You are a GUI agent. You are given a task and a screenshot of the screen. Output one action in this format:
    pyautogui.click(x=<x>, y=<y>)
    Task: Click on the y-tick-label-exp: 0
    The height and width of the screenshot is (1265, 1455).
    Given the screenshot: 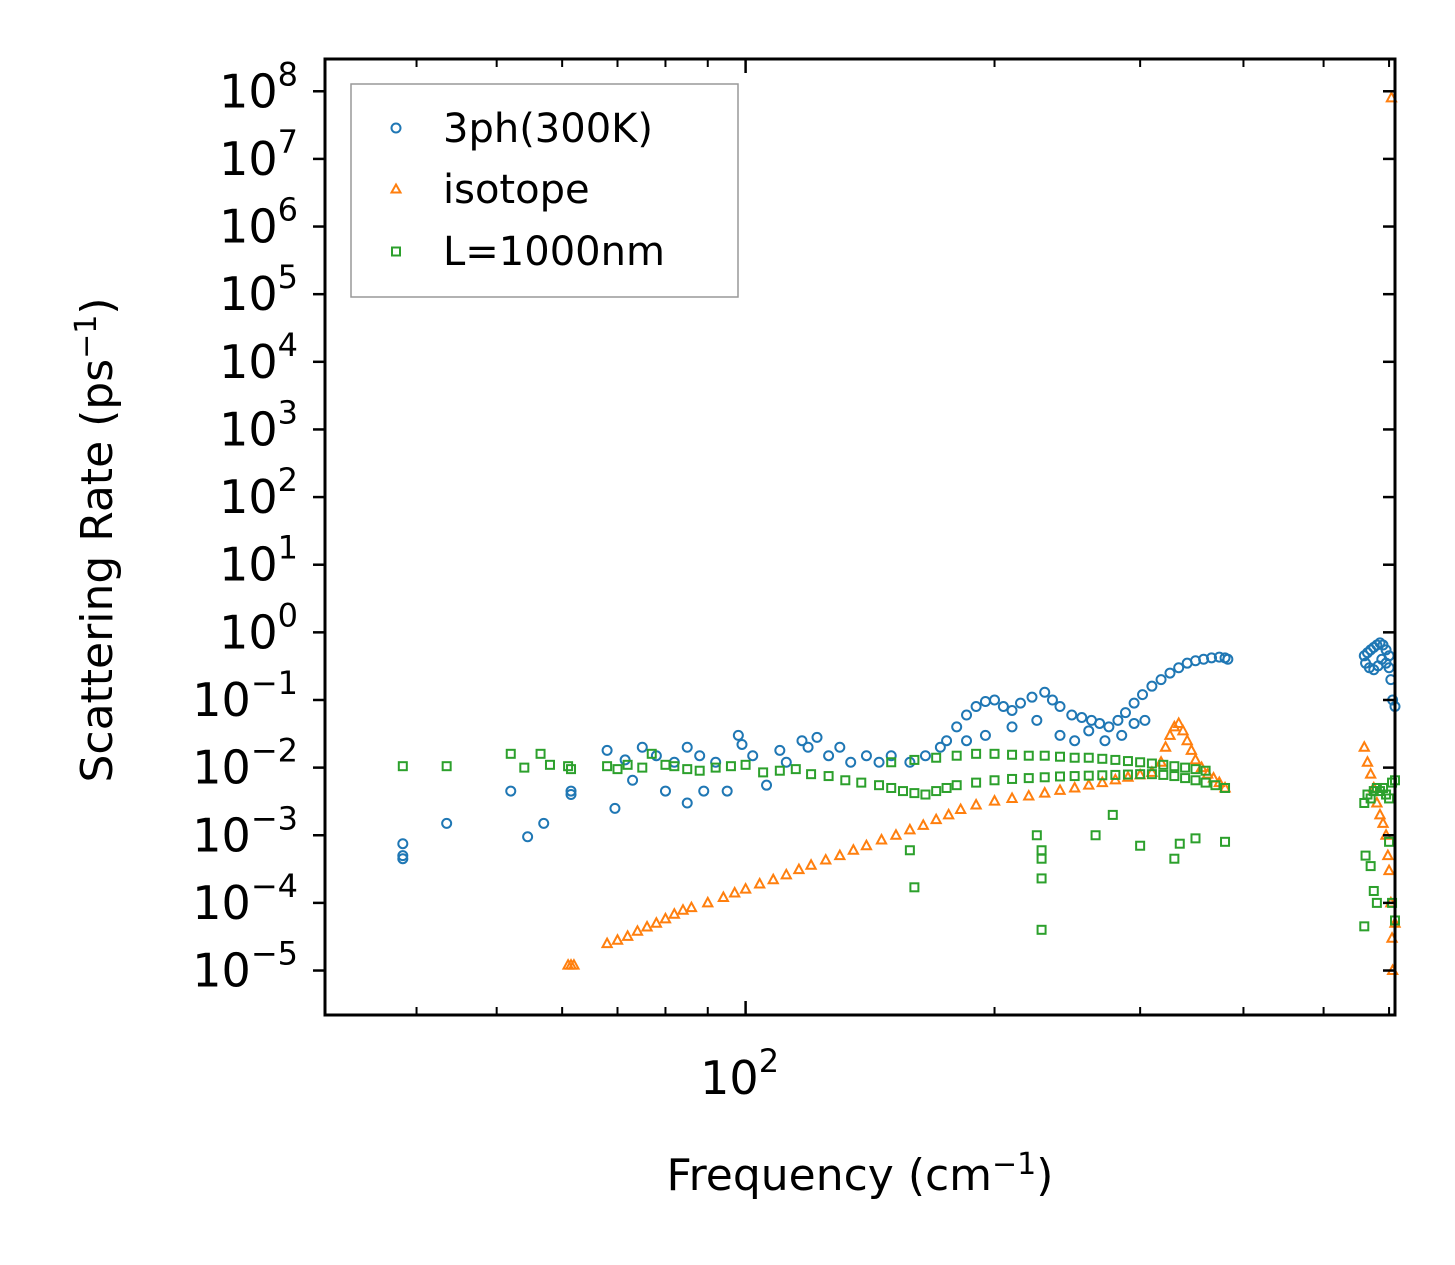 What is the action you would take?
    pyautogui.click(x=288, y=615)
    